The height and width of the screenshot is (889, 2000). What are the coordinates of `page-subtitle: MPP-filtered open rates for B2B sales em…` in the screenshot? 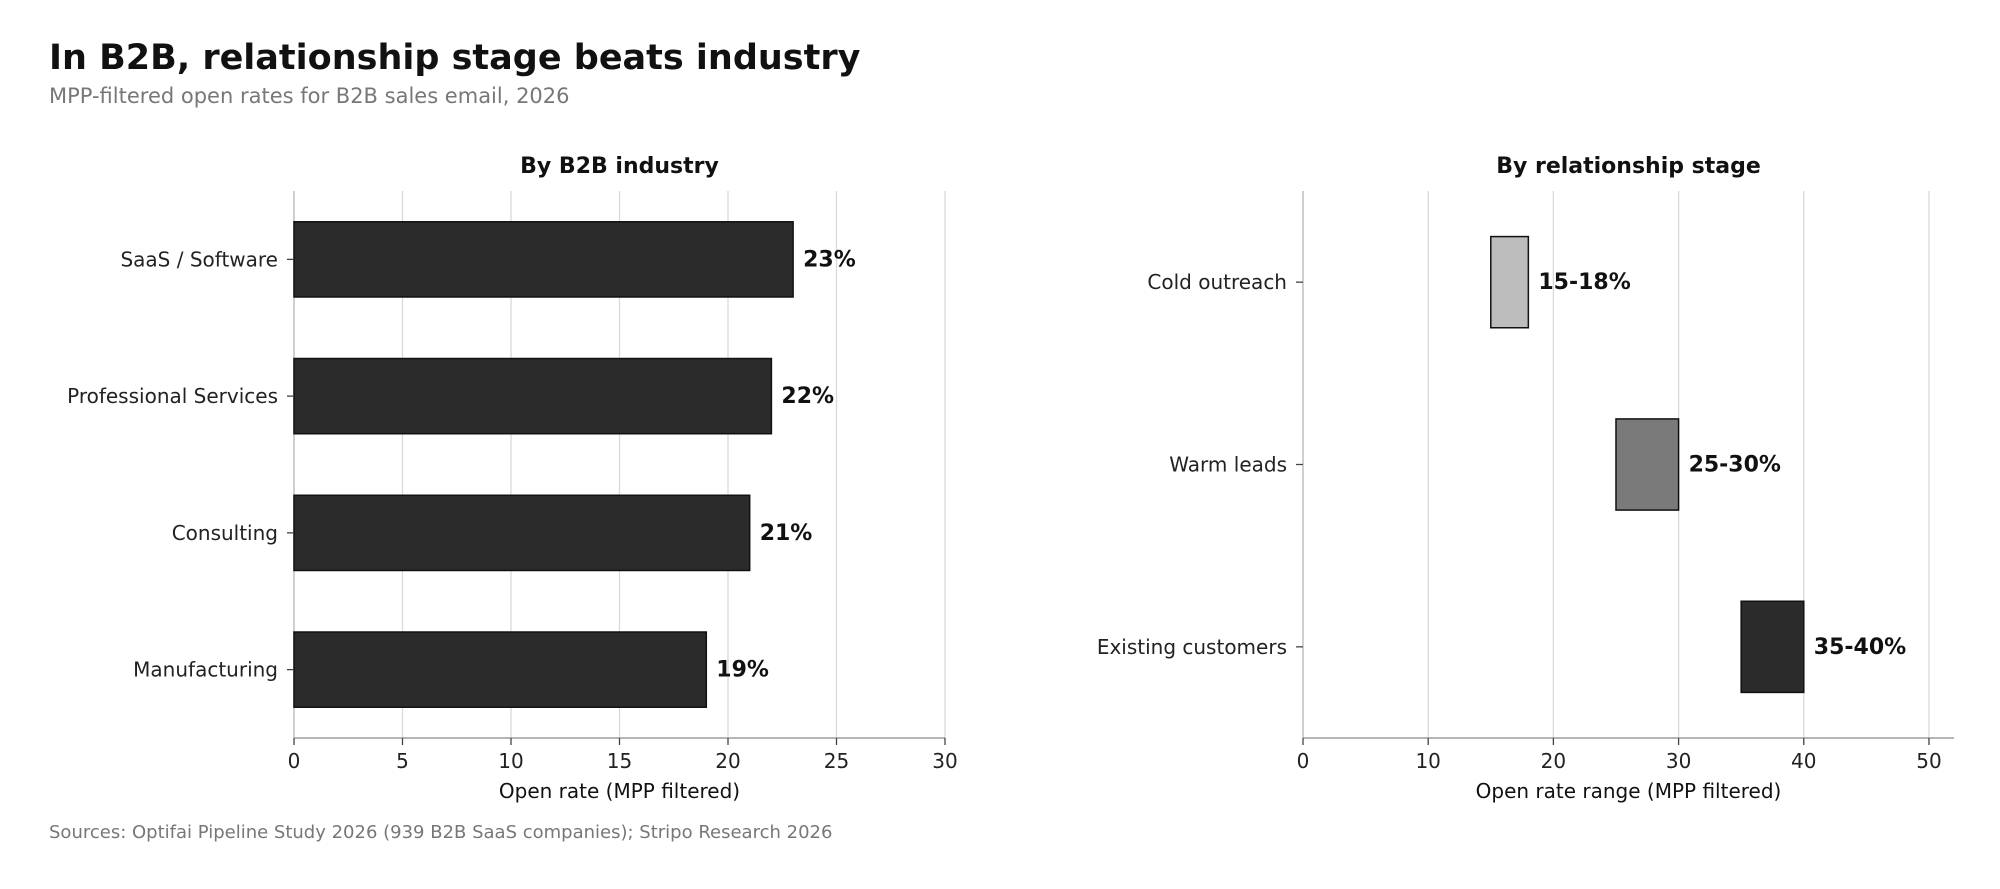 It's located at (309, 96).